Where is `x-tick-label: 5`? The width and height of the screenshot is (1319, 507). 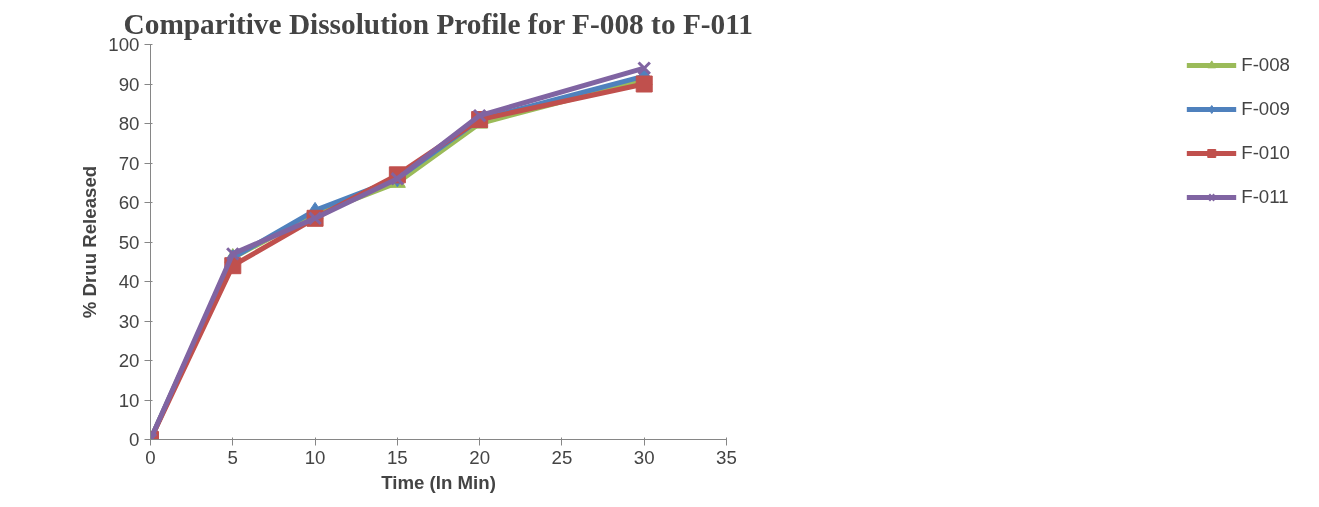
x-tick-label: 5 is located at coordinates (232, 457).